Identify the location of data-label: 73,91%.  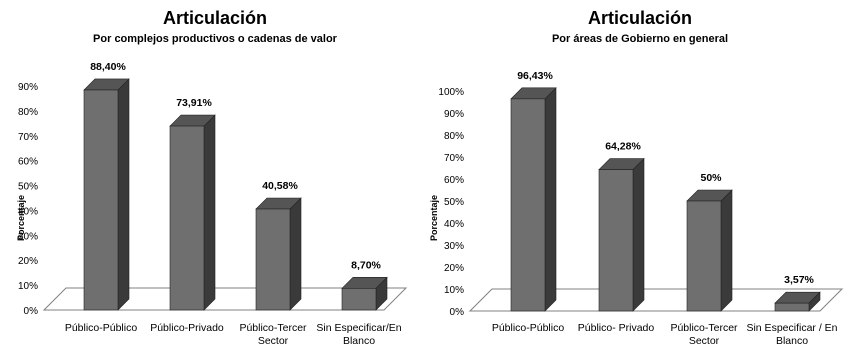
(194, 103).